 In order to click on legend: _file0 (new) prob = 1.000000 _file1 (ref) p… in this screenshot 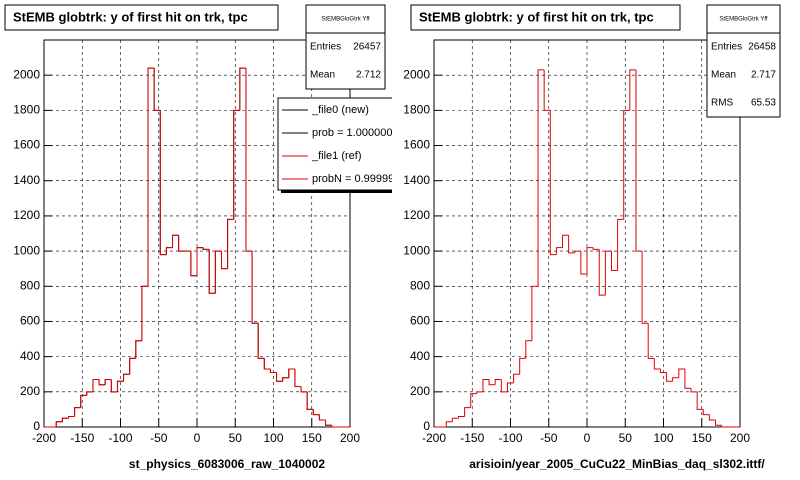, I will do `click(335, 145)`.